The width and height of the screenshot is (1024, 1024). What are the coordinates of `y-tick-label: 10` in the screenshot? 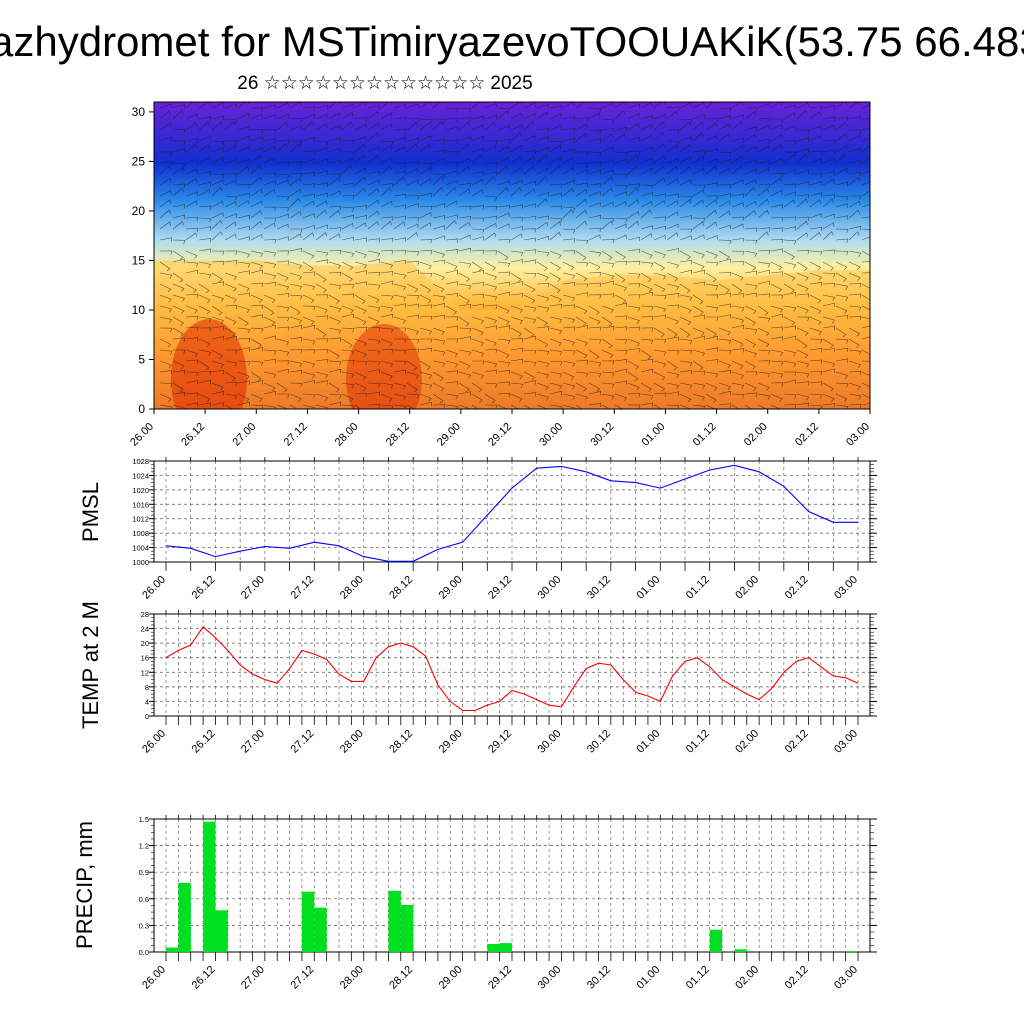 It's located at (139, 310).